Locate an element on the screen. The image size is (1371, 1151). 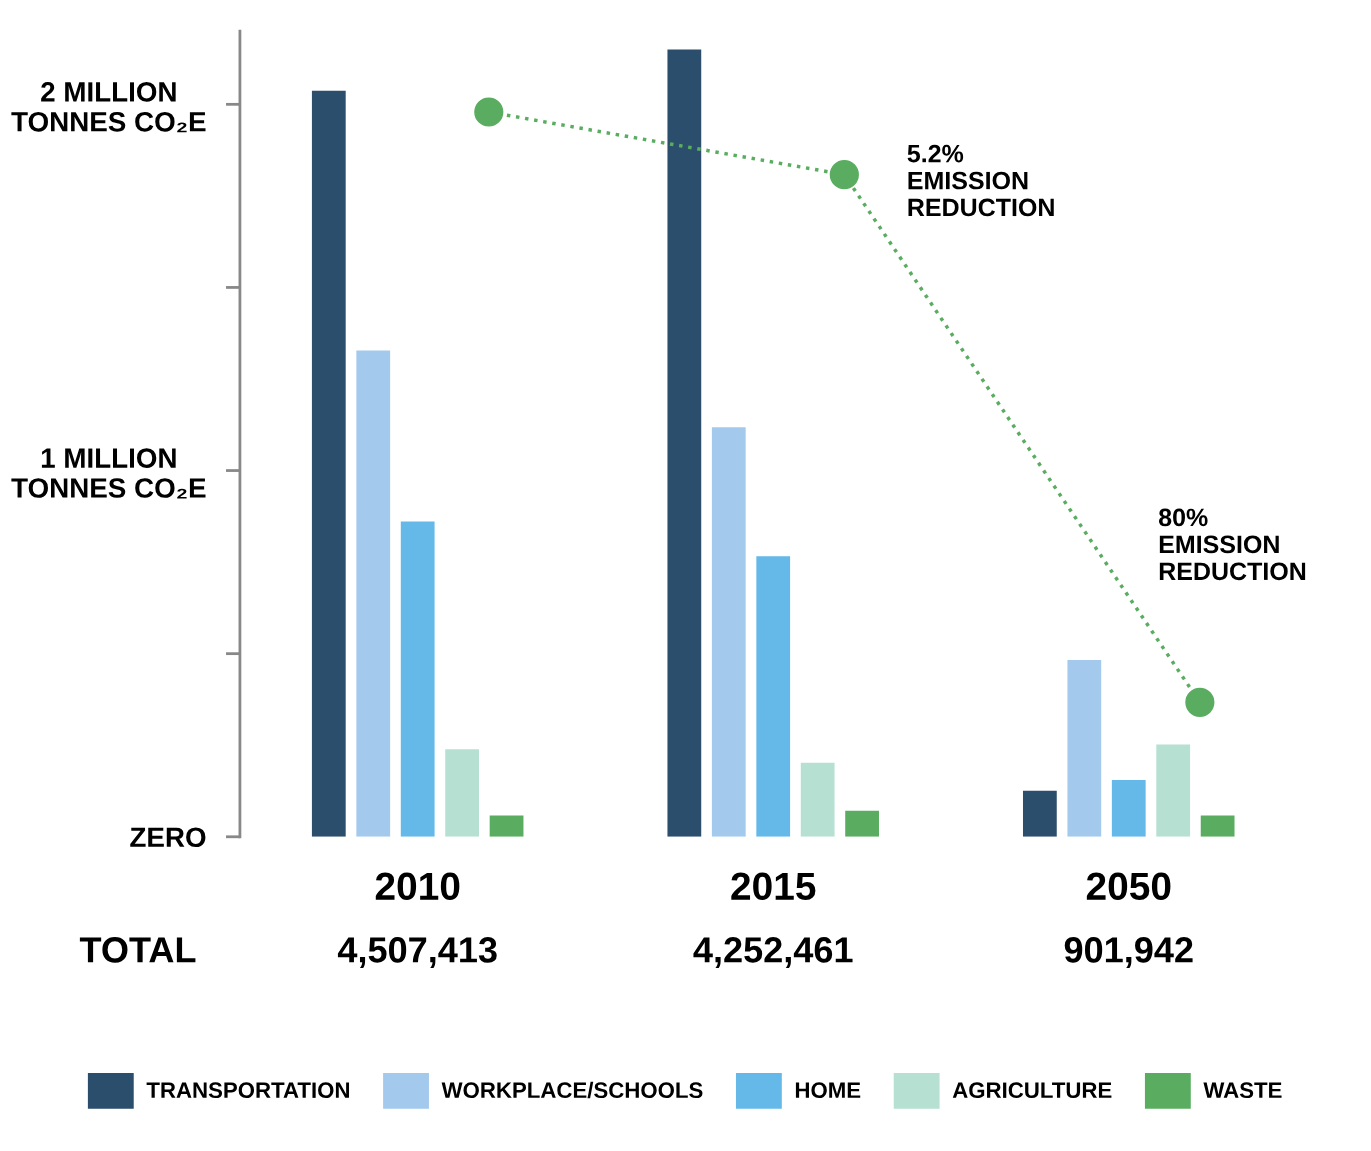
text: 4,252,461 is located at coordinates (773, 952).